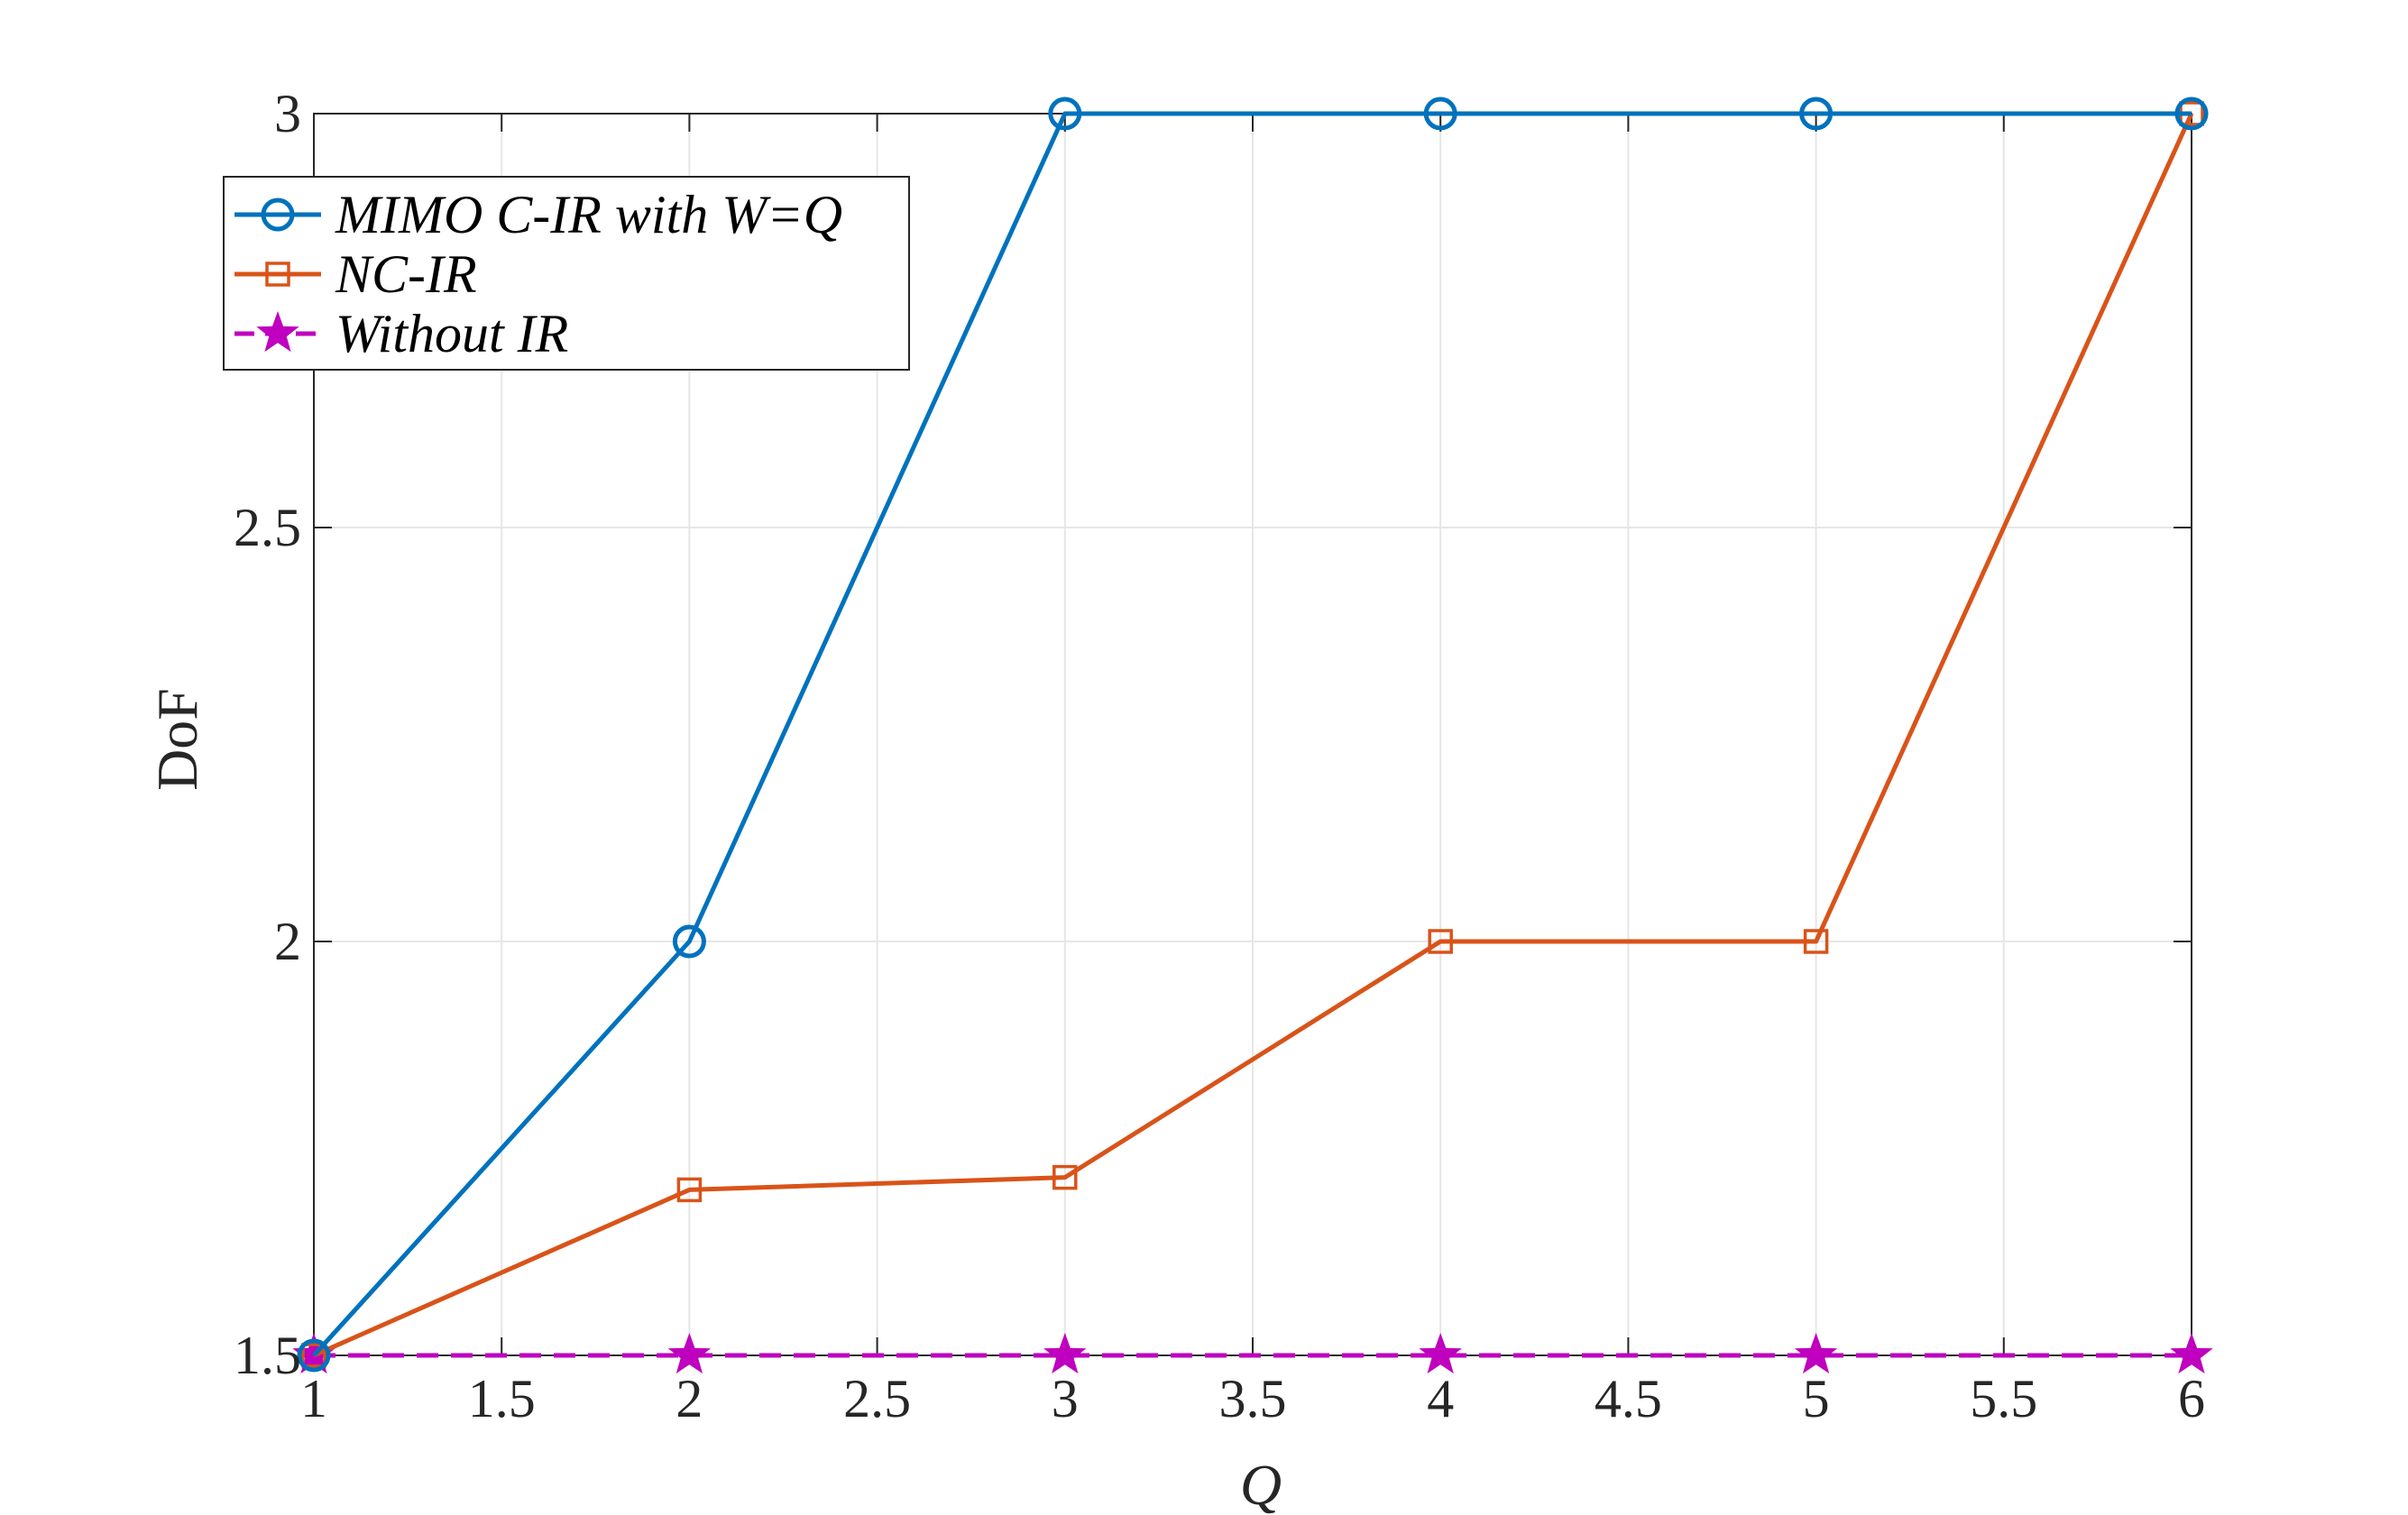  Describe the element at coordinates (1065, 1399) in the screenshot. I see `x-tick-label: 3` at that location.